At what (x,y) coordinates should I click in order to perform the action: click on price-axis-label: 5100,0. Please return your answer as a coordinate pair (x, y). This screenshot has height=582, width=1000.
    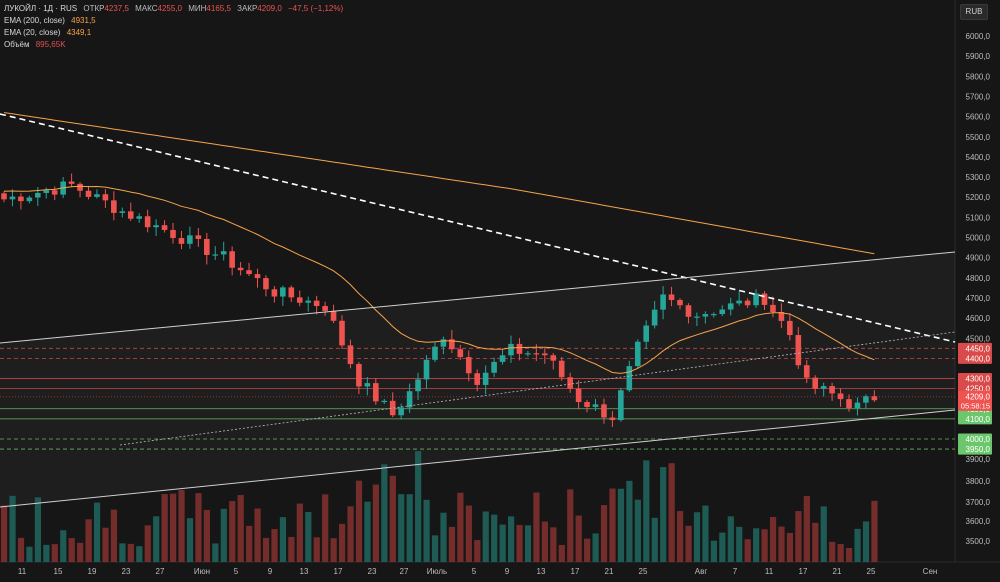
    Looking at the image, I should click on (978, 217).